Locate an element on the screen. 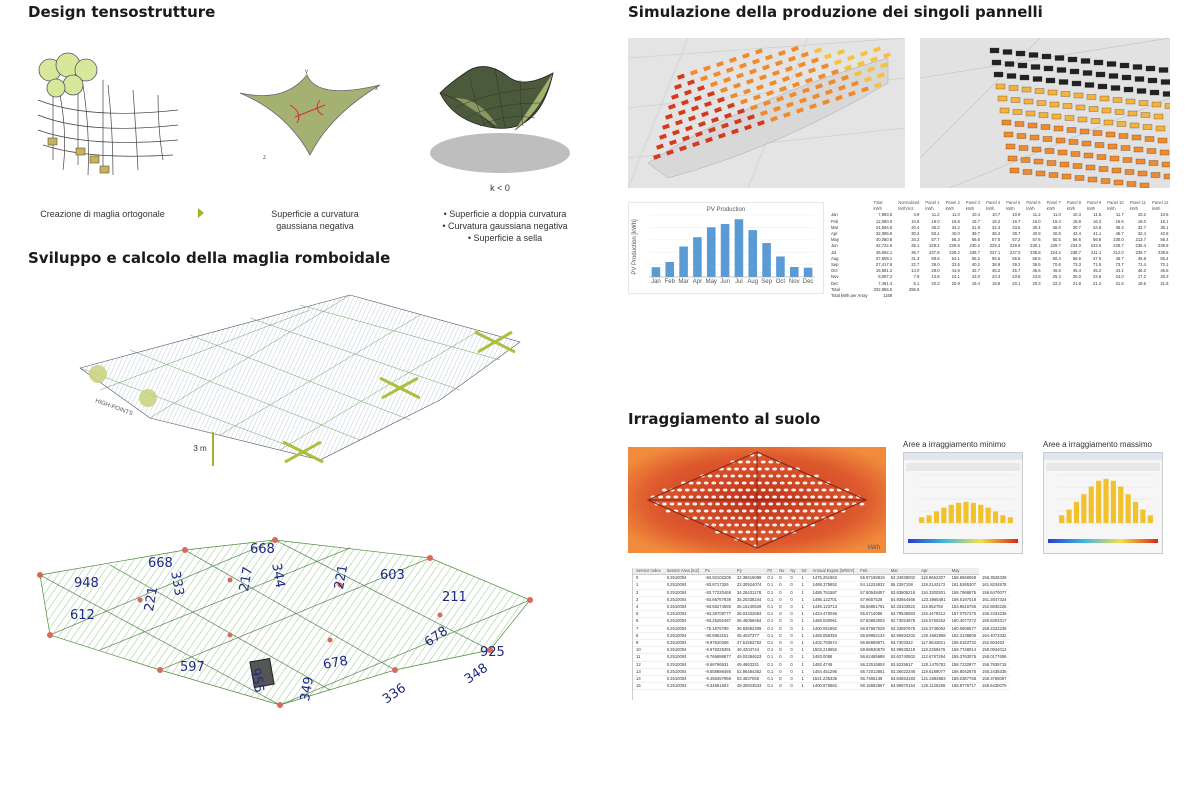 This screenshot has height=800, width=1200. table-cell: 1400.051862 is located at coordinates (833, 629).